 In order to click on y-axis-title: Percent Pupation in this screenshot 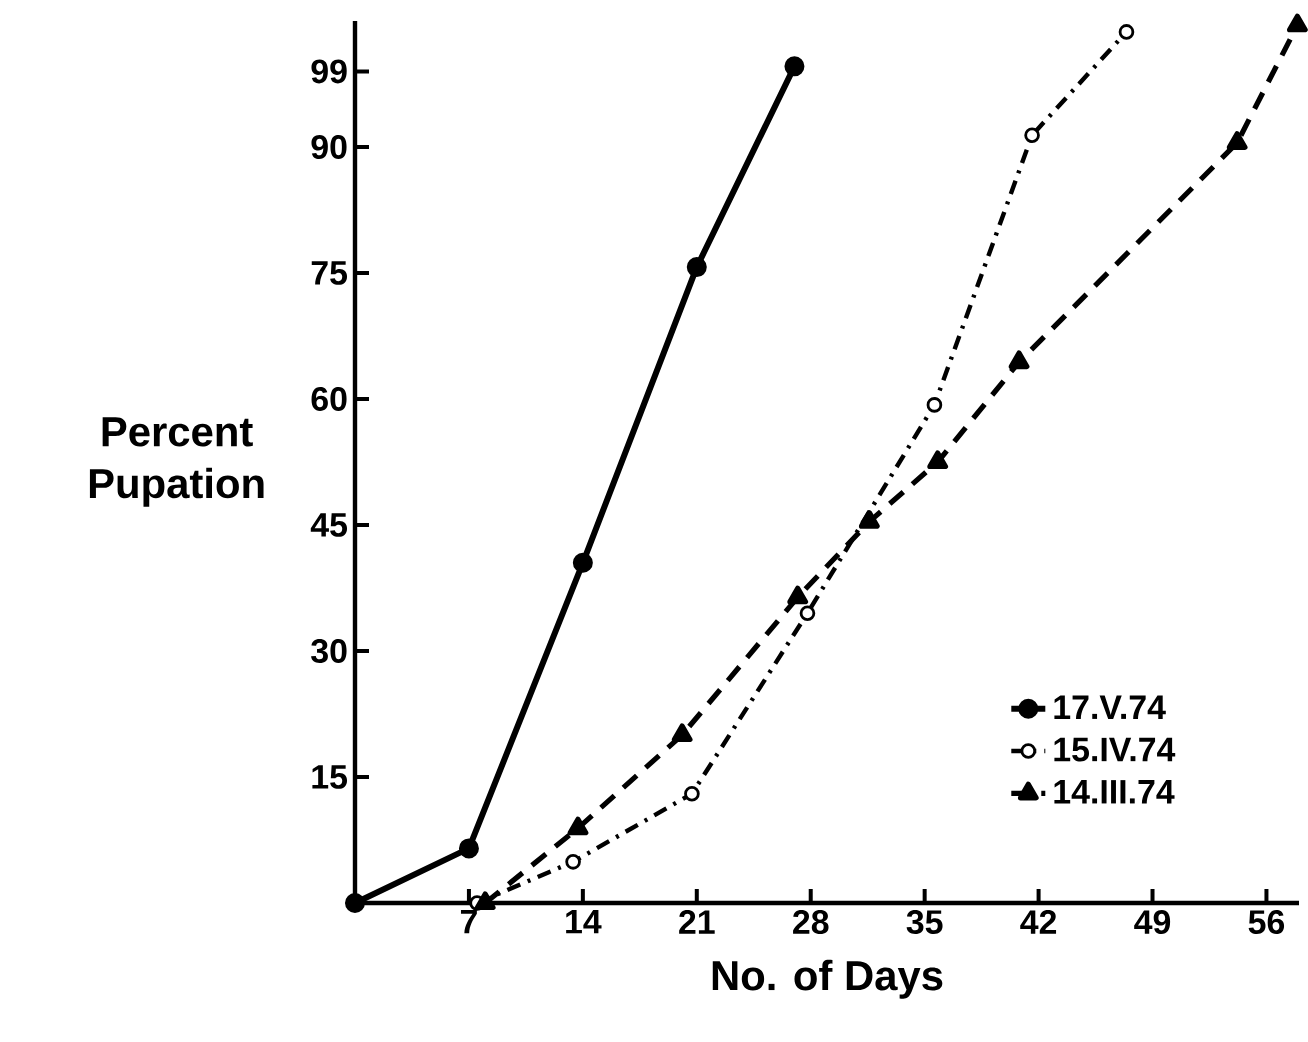, I will do `click(176, 462)`.